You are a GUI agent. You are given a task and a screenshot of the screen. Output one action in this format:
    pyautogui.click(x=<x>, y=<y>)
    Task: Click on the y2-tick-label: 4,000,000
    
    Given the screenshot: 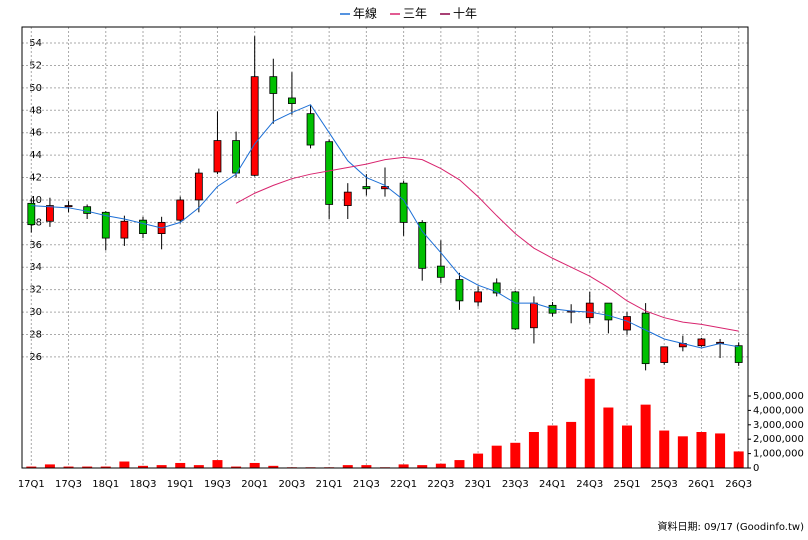 What is the action you would take?
    pyautogui.click(x=778, y=410)
    